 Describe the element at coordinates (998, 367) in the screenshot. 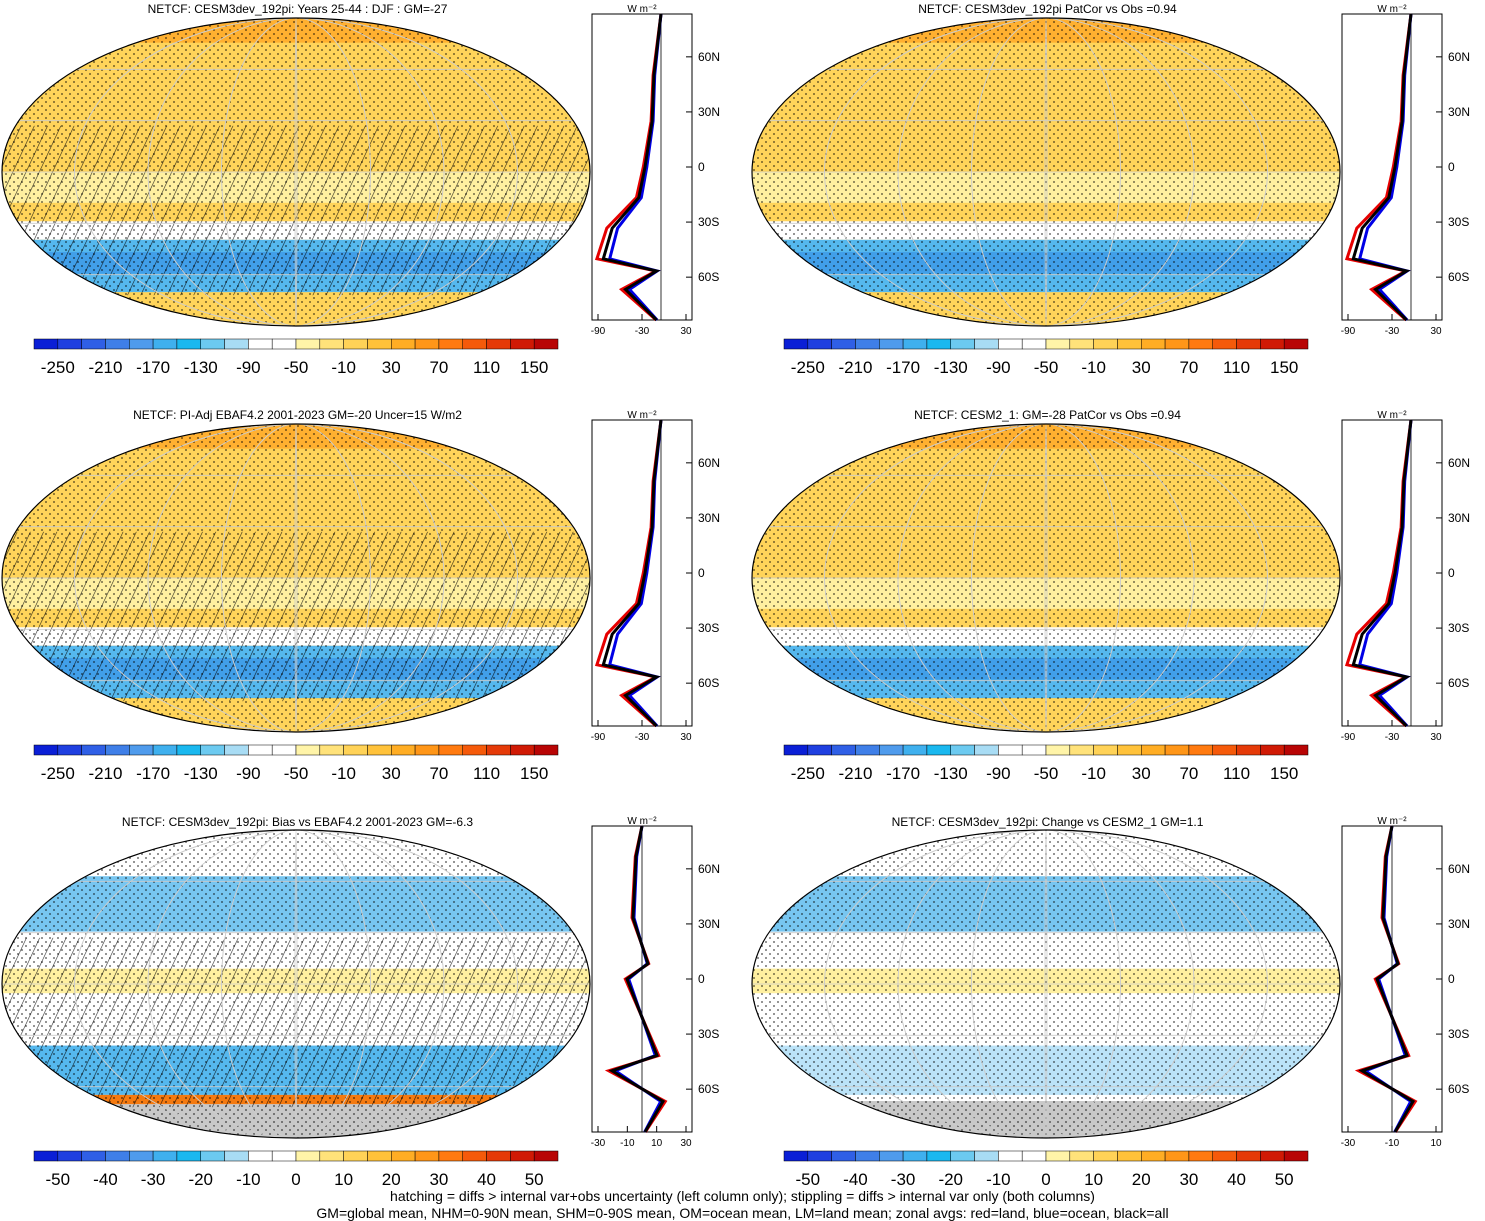

I see `colorbar-label: -90` at that location.